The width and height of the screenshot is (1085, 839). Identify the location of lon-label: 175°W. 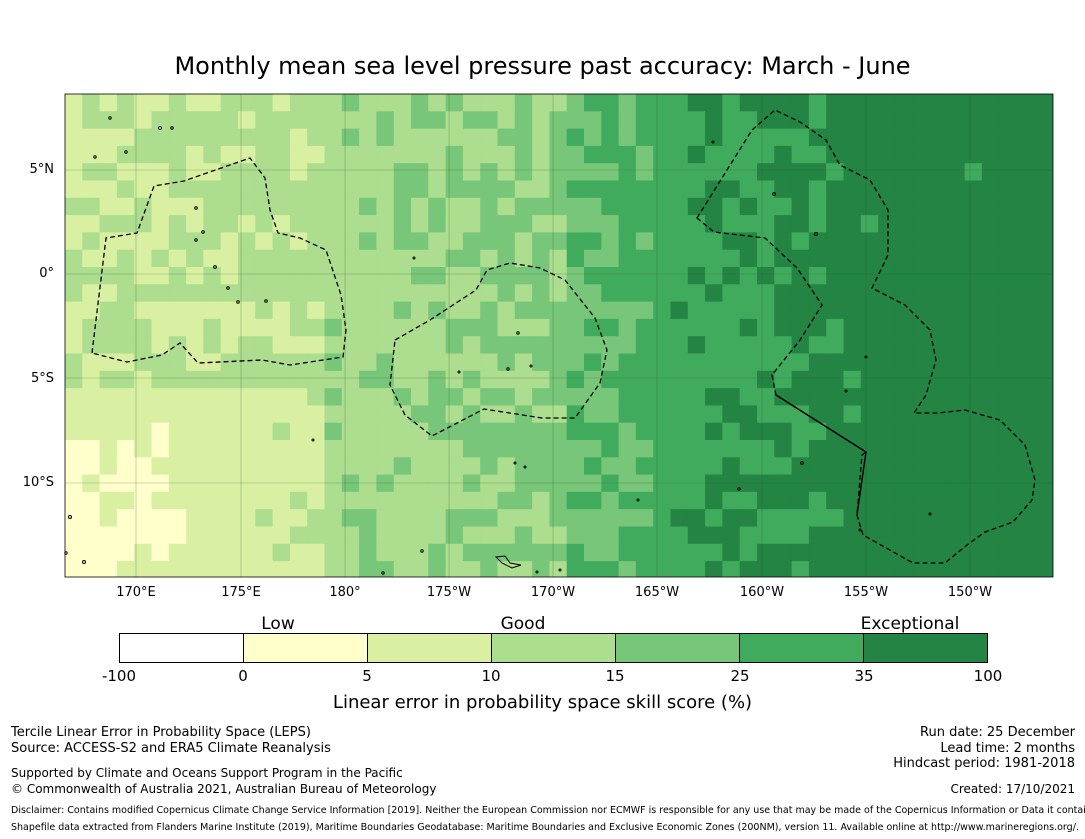
(449, 592).